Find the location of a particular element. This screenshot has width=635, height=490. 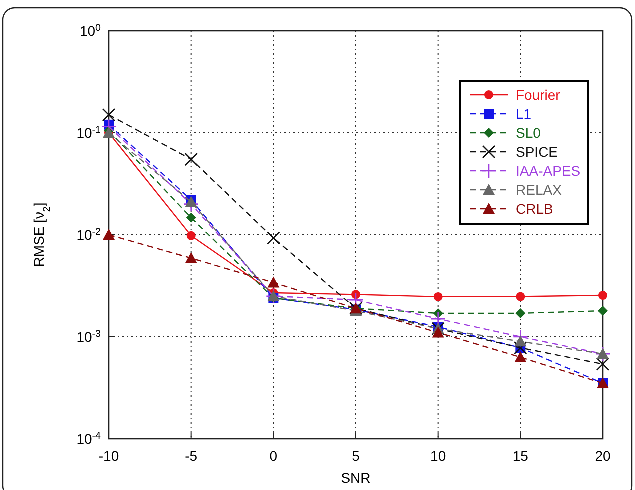

legend-label: CRLB is located at coordinates (535, 209).